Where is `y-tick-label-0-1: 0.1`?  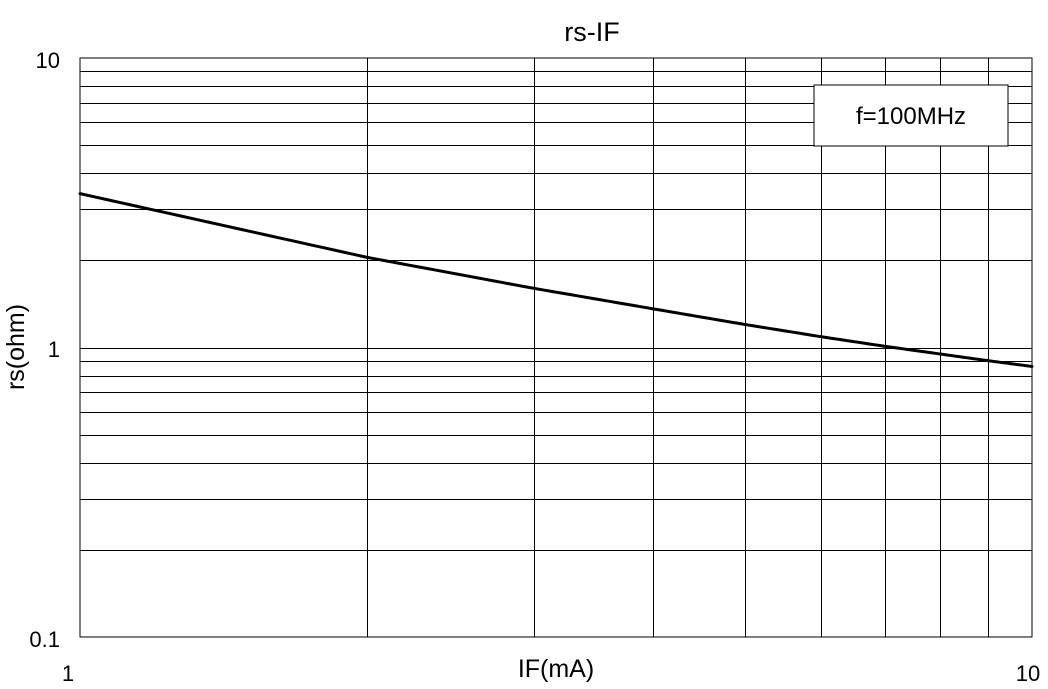
y-tick-label-0-1: 0.1 is located at coordinates (44, 639).